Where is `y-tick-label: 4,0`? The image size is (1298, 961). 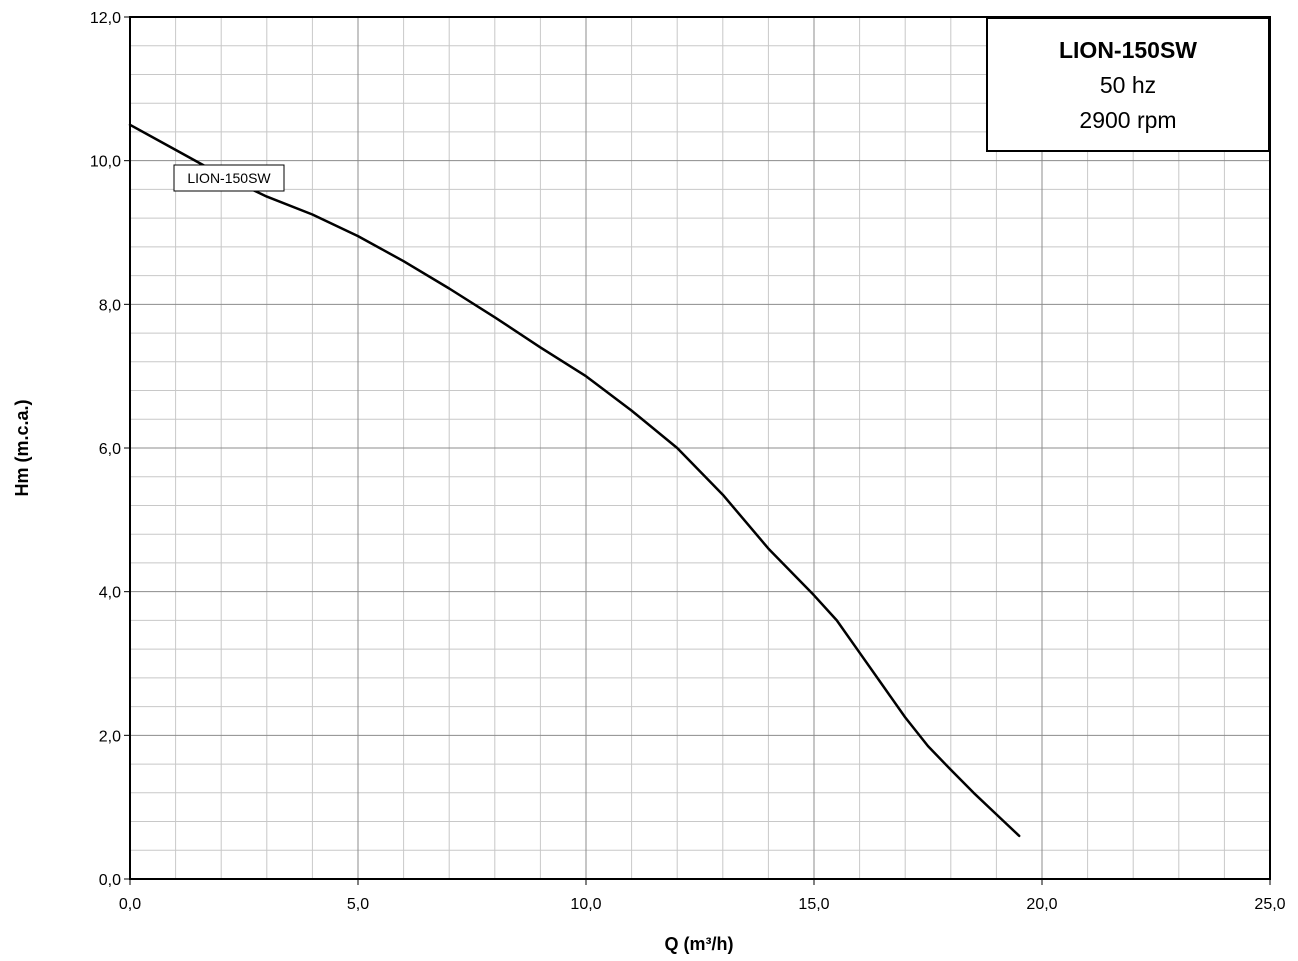
y-tick-label: 4,0 is located at coordinates (110, 593).